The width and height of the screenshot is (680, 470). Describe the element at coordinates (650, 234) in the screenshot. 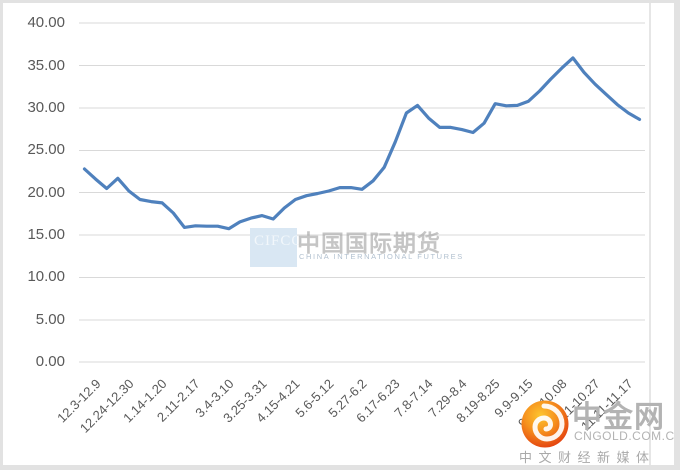

I see `chart-image-border` at that location.